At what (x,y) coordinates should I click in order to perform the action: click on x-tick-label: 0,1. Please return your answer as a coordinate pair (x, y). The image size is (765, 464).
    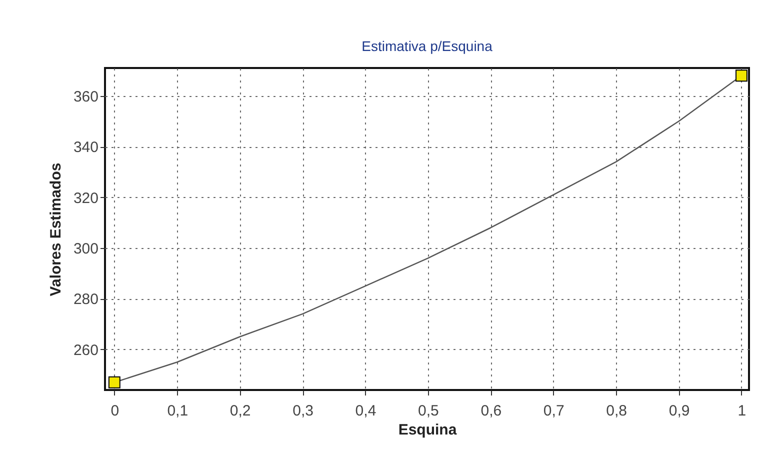
    Looking at the image, I should click on (177, 411).